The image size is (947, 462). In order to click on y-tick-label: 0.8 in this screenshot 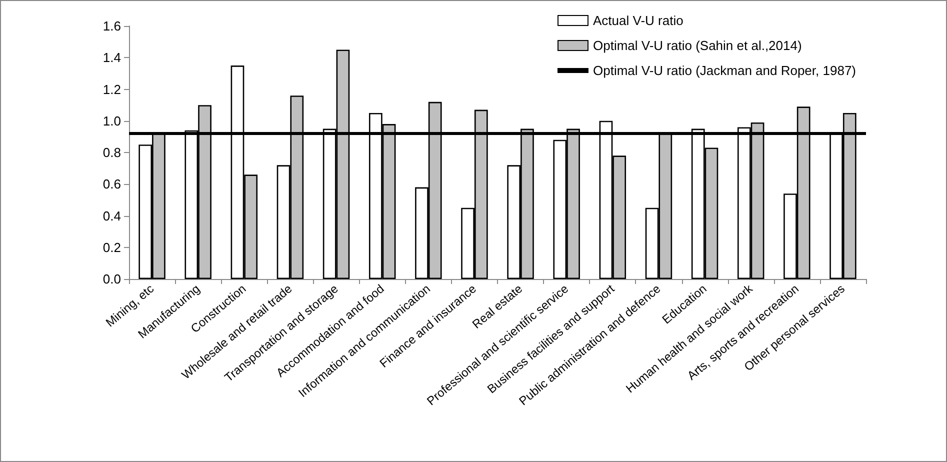, I will do `click(111, 152)`.